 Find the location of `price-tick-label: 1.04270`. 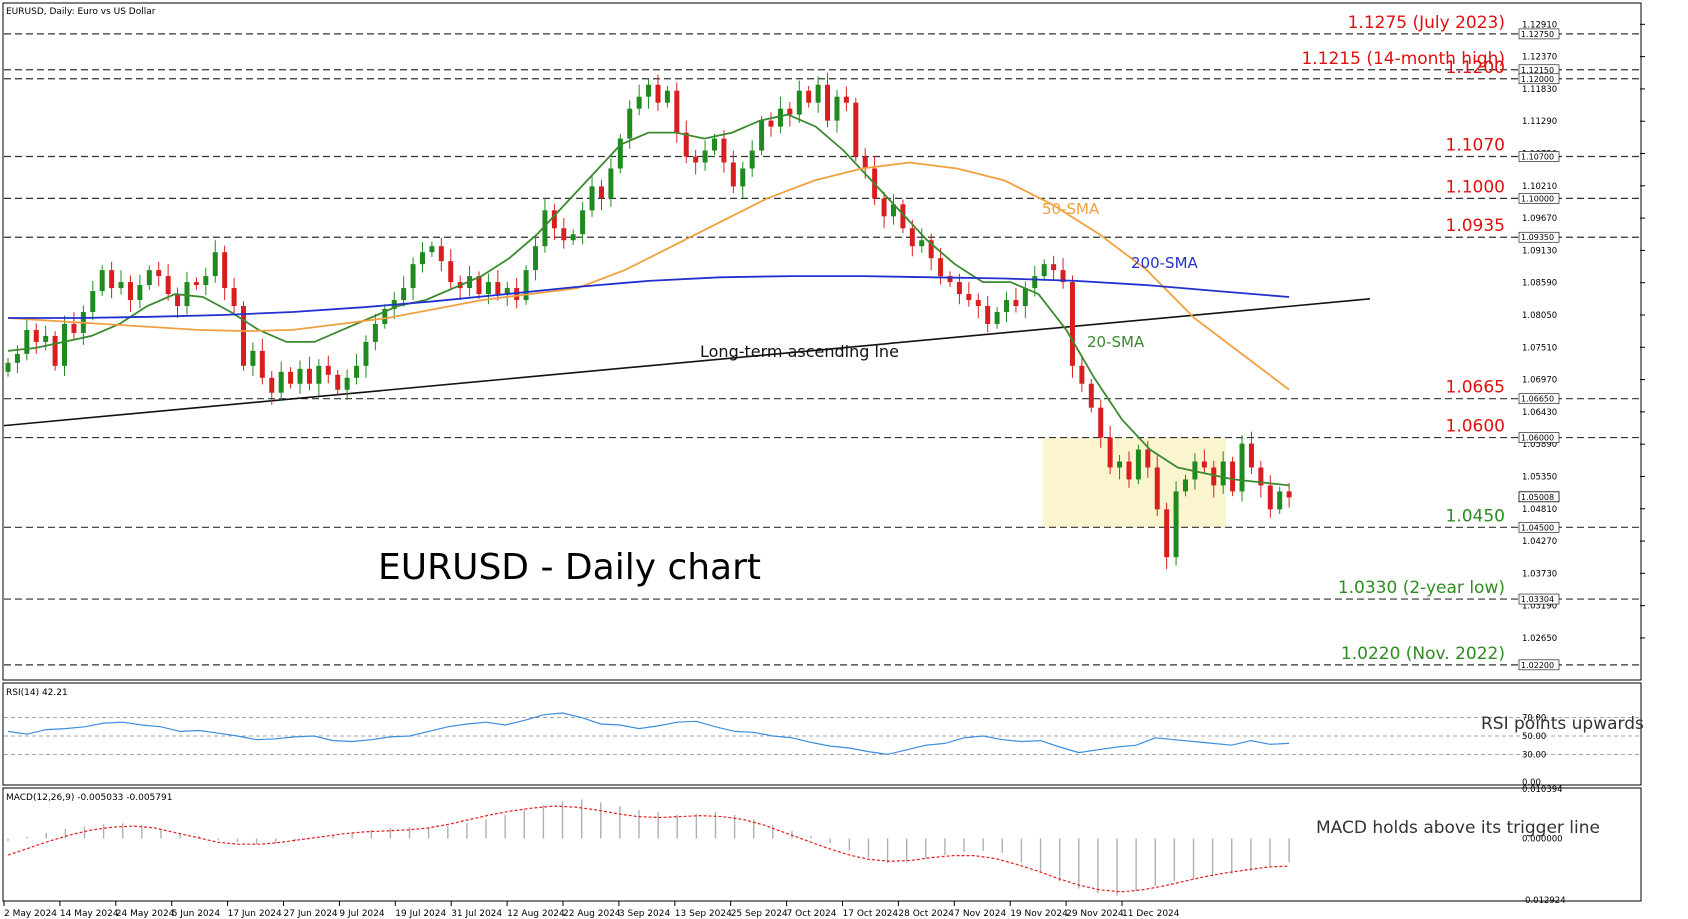

price-tick-label: 1.04270 is located at coordinates (1539, 542).